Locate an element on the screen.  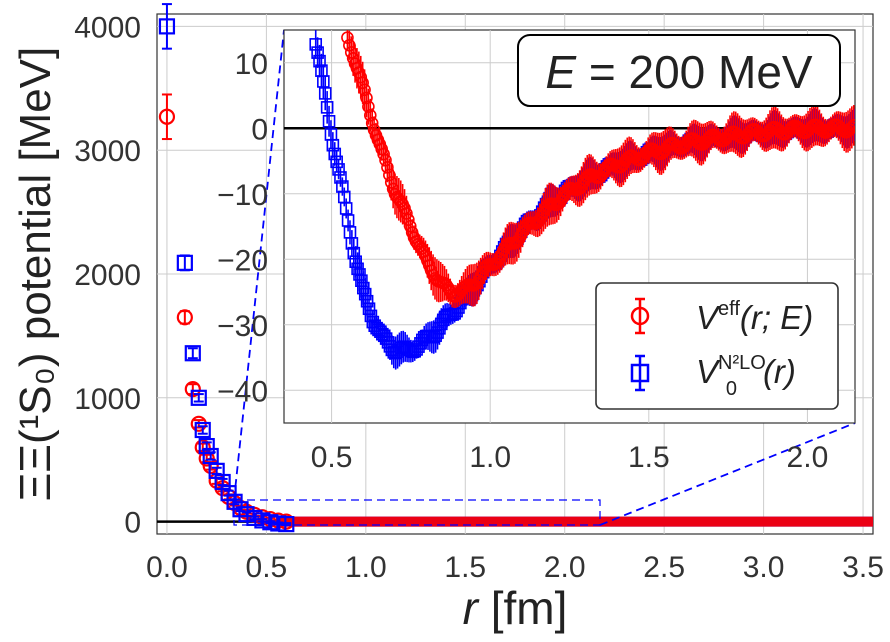
main-x-tick-label: 1.5 is located at coordinates (465, 567).